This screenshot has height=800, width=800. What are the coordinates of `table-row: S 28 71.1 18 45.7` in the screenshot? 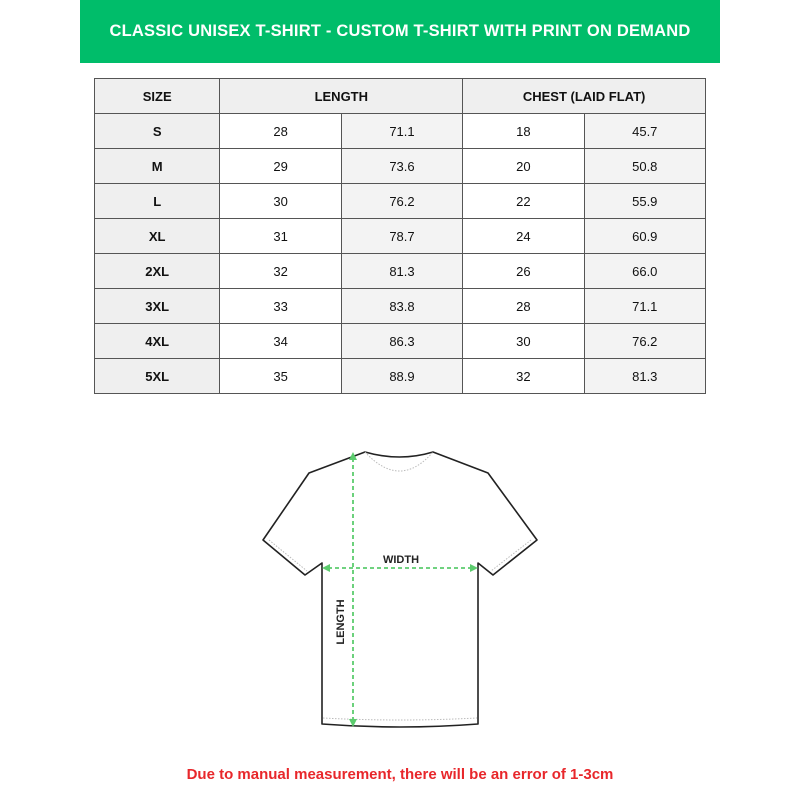 It's located at (400, 131).